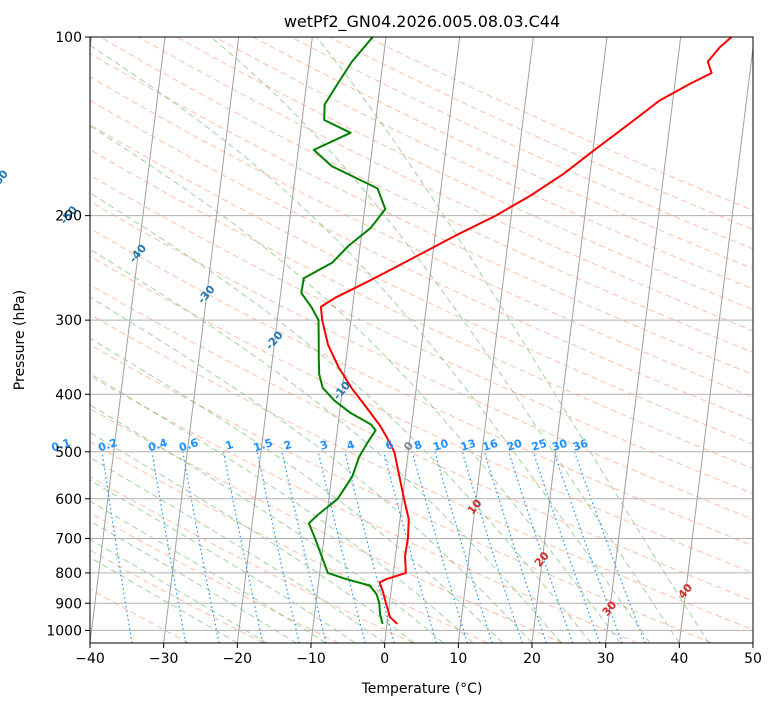 The image size is (775, 708). What do you see at coordinates (458, 659) in the screenshot?
I see `x-tick-label: 10` at bounding box center [458, 659].